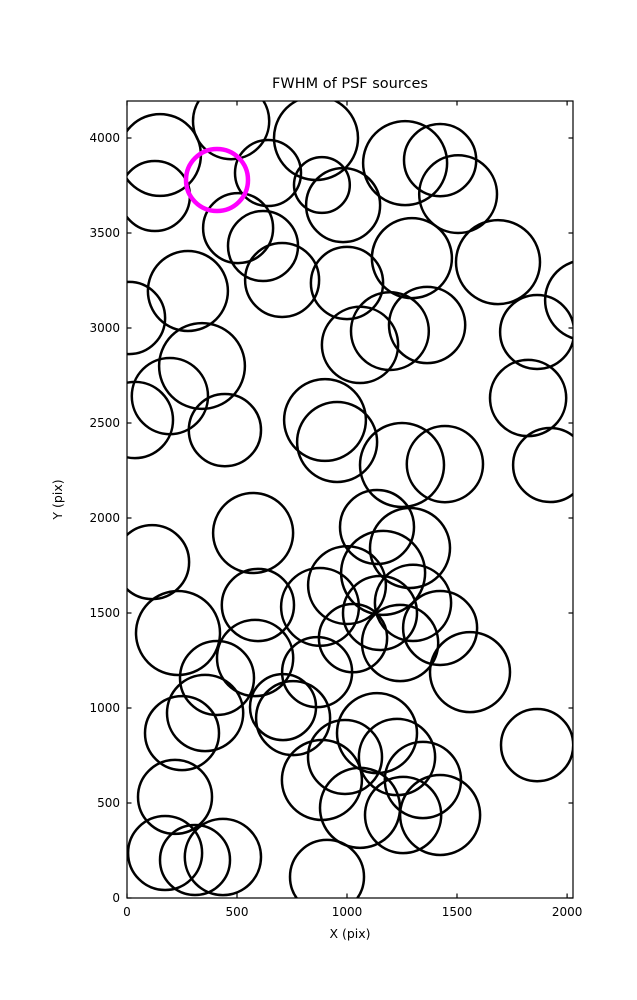 The image size is (637, 1000). Describe the element at coordinates (104, 138) in the screenshot. I see `y-tick-label: 4000` at that location.